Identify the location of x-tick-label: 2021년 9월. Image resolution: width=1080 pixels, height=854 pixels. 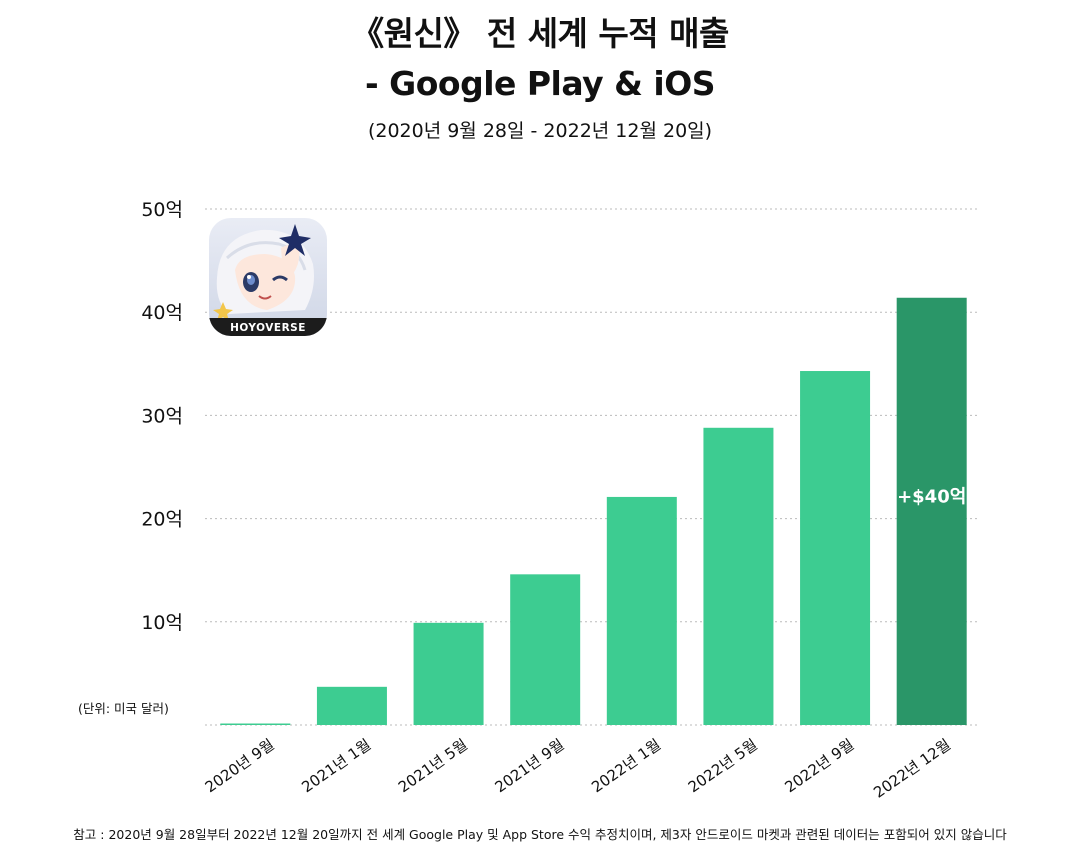
(530, 766).